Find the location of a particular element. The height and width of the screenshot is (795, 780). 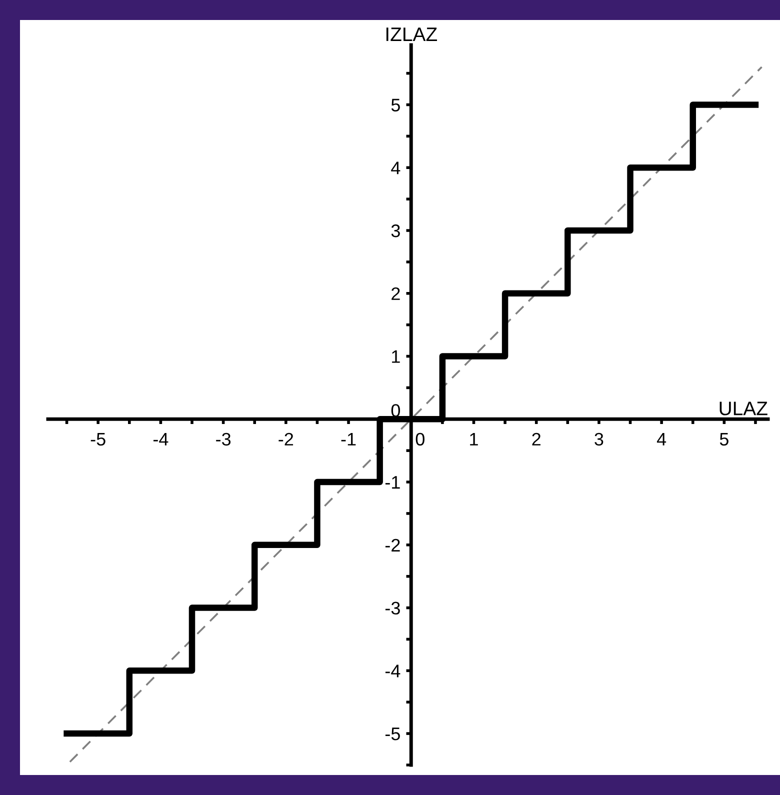

x-tick-label: -2 is located at coordinates (286, 439).